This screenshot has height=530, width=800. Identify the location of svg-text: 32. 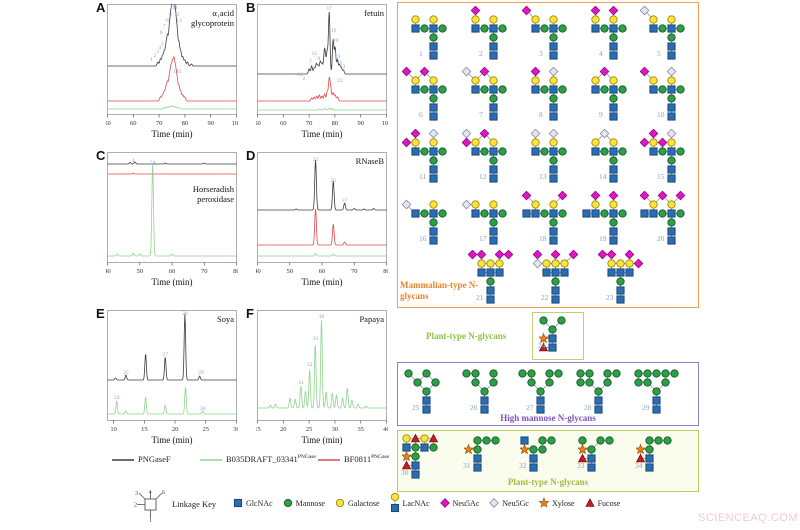
(310, 365).